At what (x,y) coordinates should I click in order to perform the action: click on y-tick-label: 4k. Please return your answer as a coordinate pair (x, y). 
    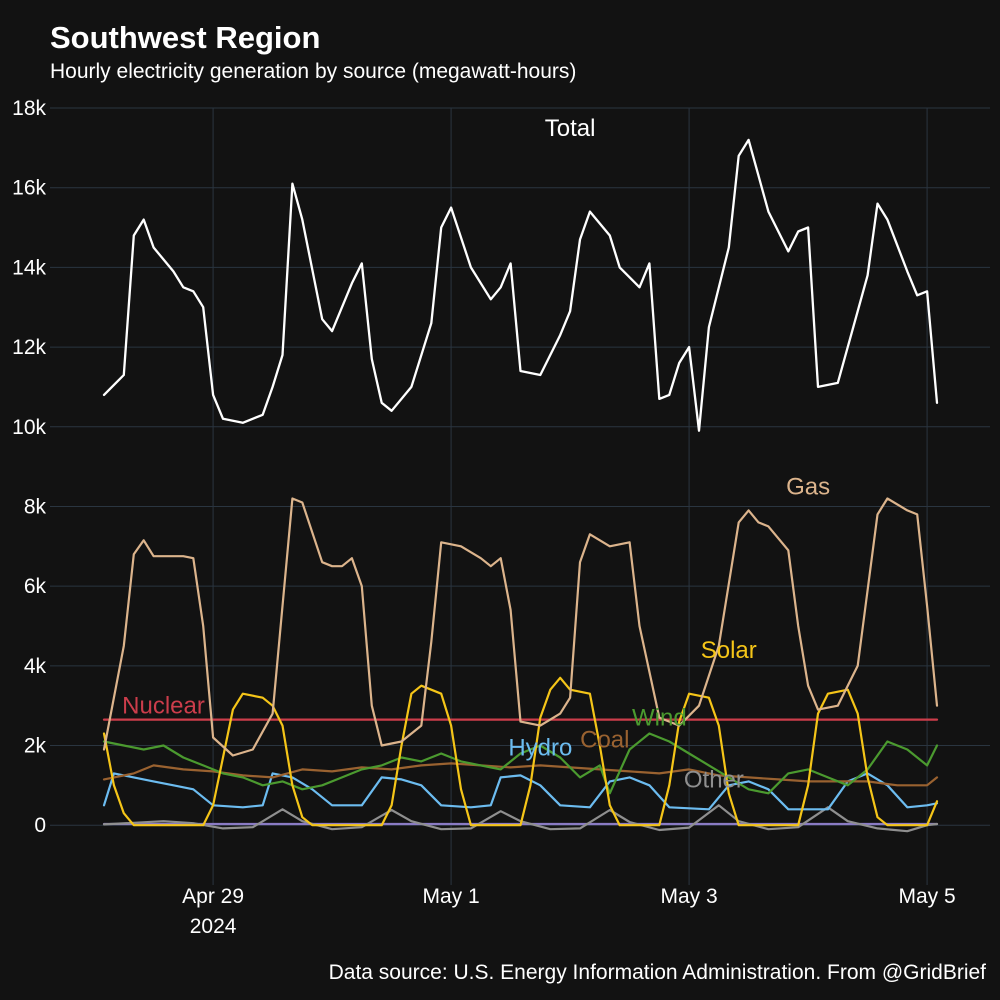
    Looking at the image, I should click on (35, 666).